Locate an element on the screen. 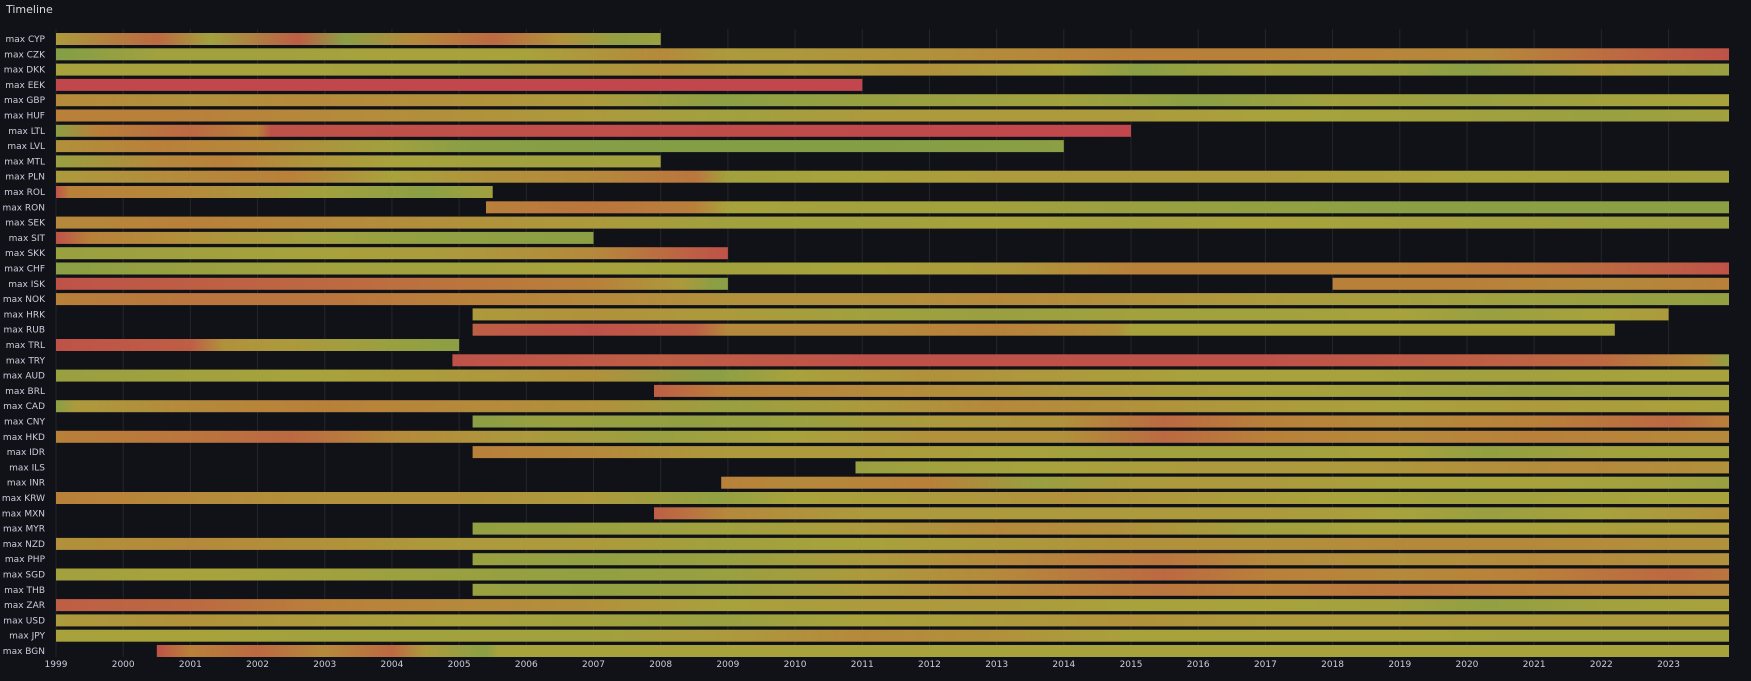  row-label: max HUF is located at coordinates (24, 117).